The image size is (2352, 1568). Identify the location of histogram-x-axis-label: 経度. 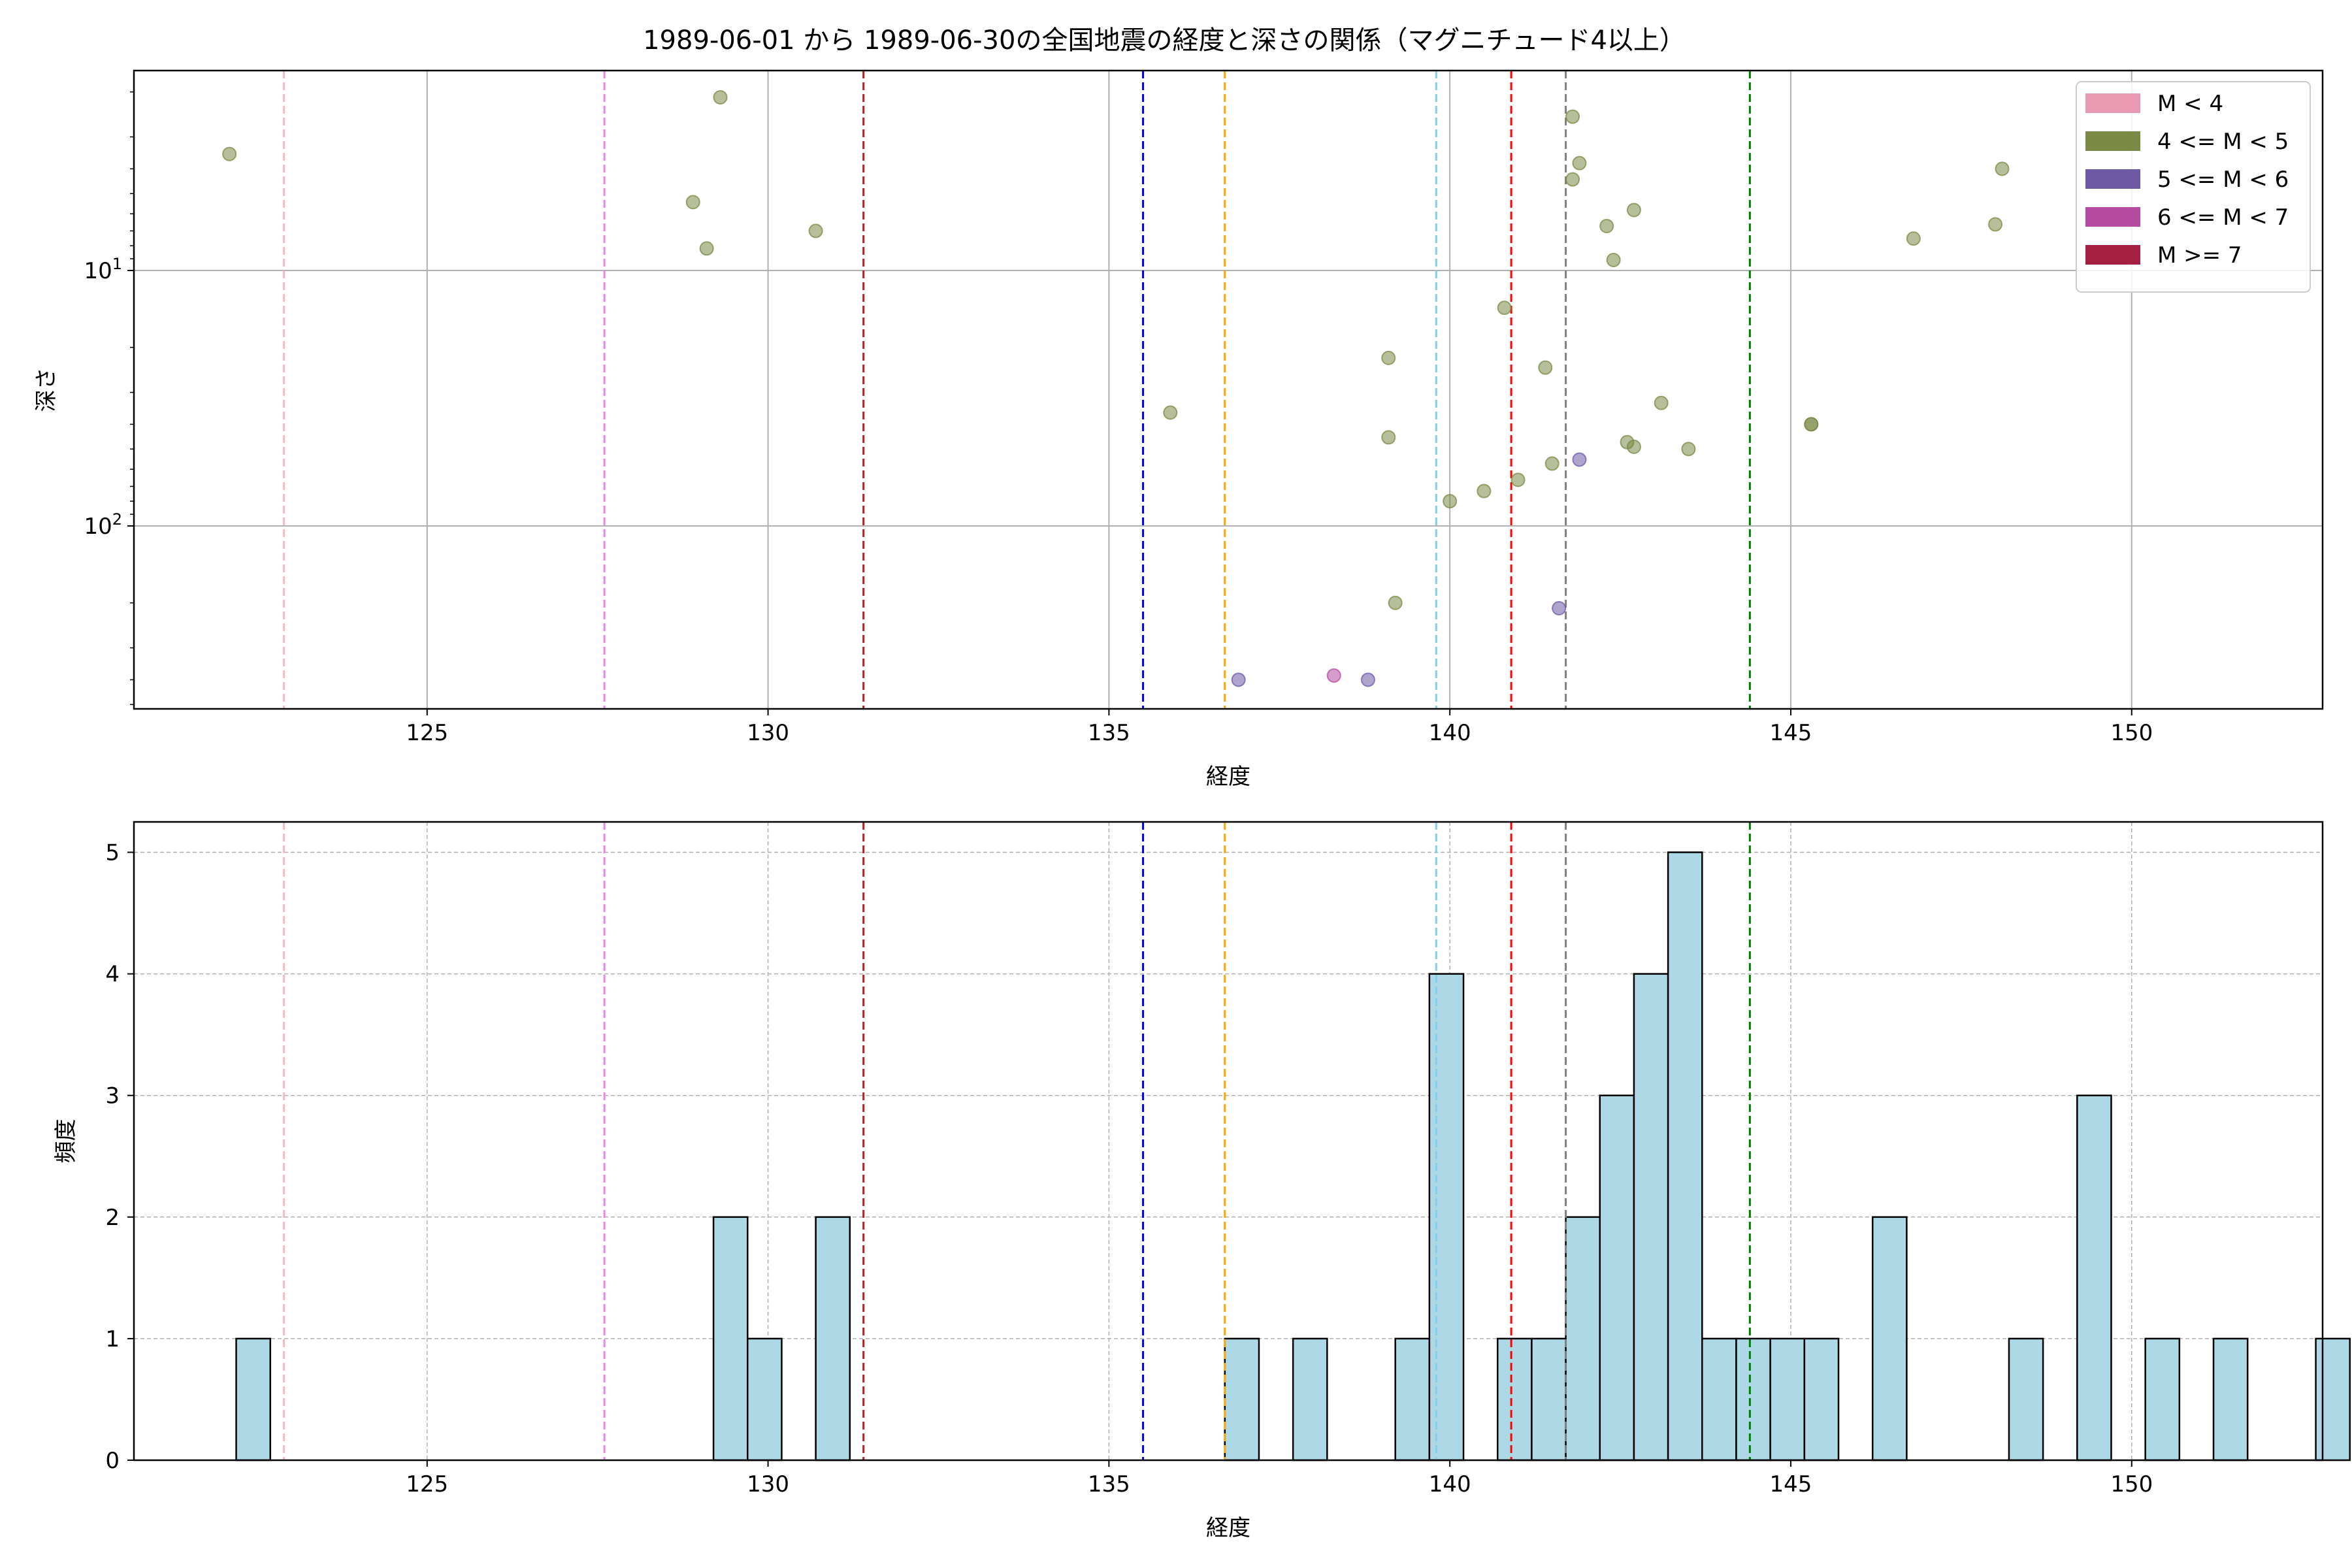
(1228, 1528).